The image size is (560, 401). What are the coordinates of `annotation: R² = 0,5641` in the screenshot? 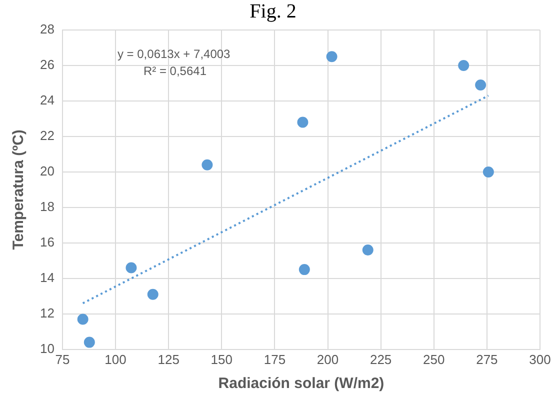 It's located at (175, 71).